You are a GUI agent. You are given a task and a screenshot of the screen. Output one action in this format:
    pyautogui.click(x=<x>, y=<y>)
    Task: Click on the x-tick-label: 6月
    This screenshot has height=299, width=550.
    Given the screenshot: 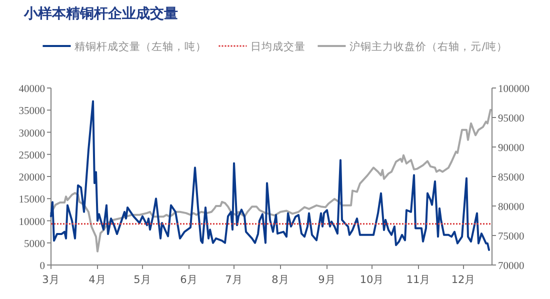 What is the action you would take?
    pyautogui.click(x=189, y=280)
    